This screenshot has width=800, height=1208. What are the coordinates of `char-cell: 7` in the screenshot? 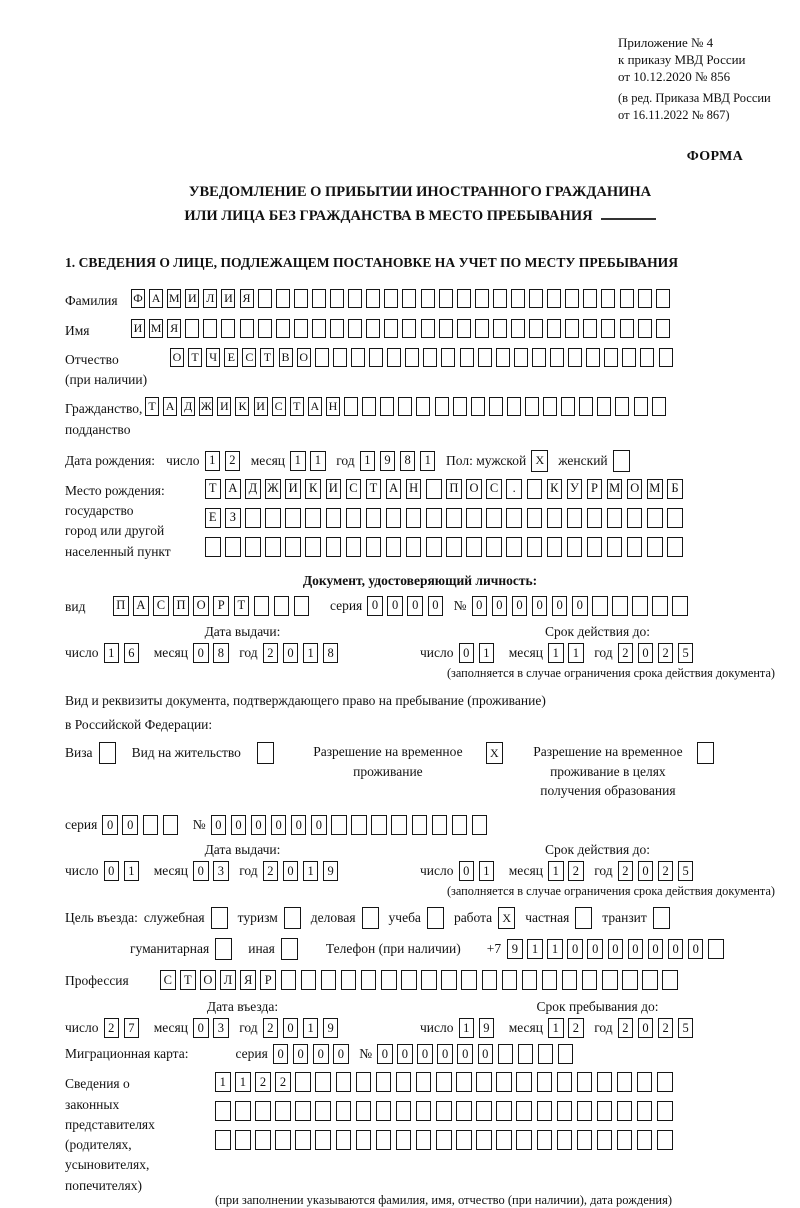 It's located at (131, 1028).